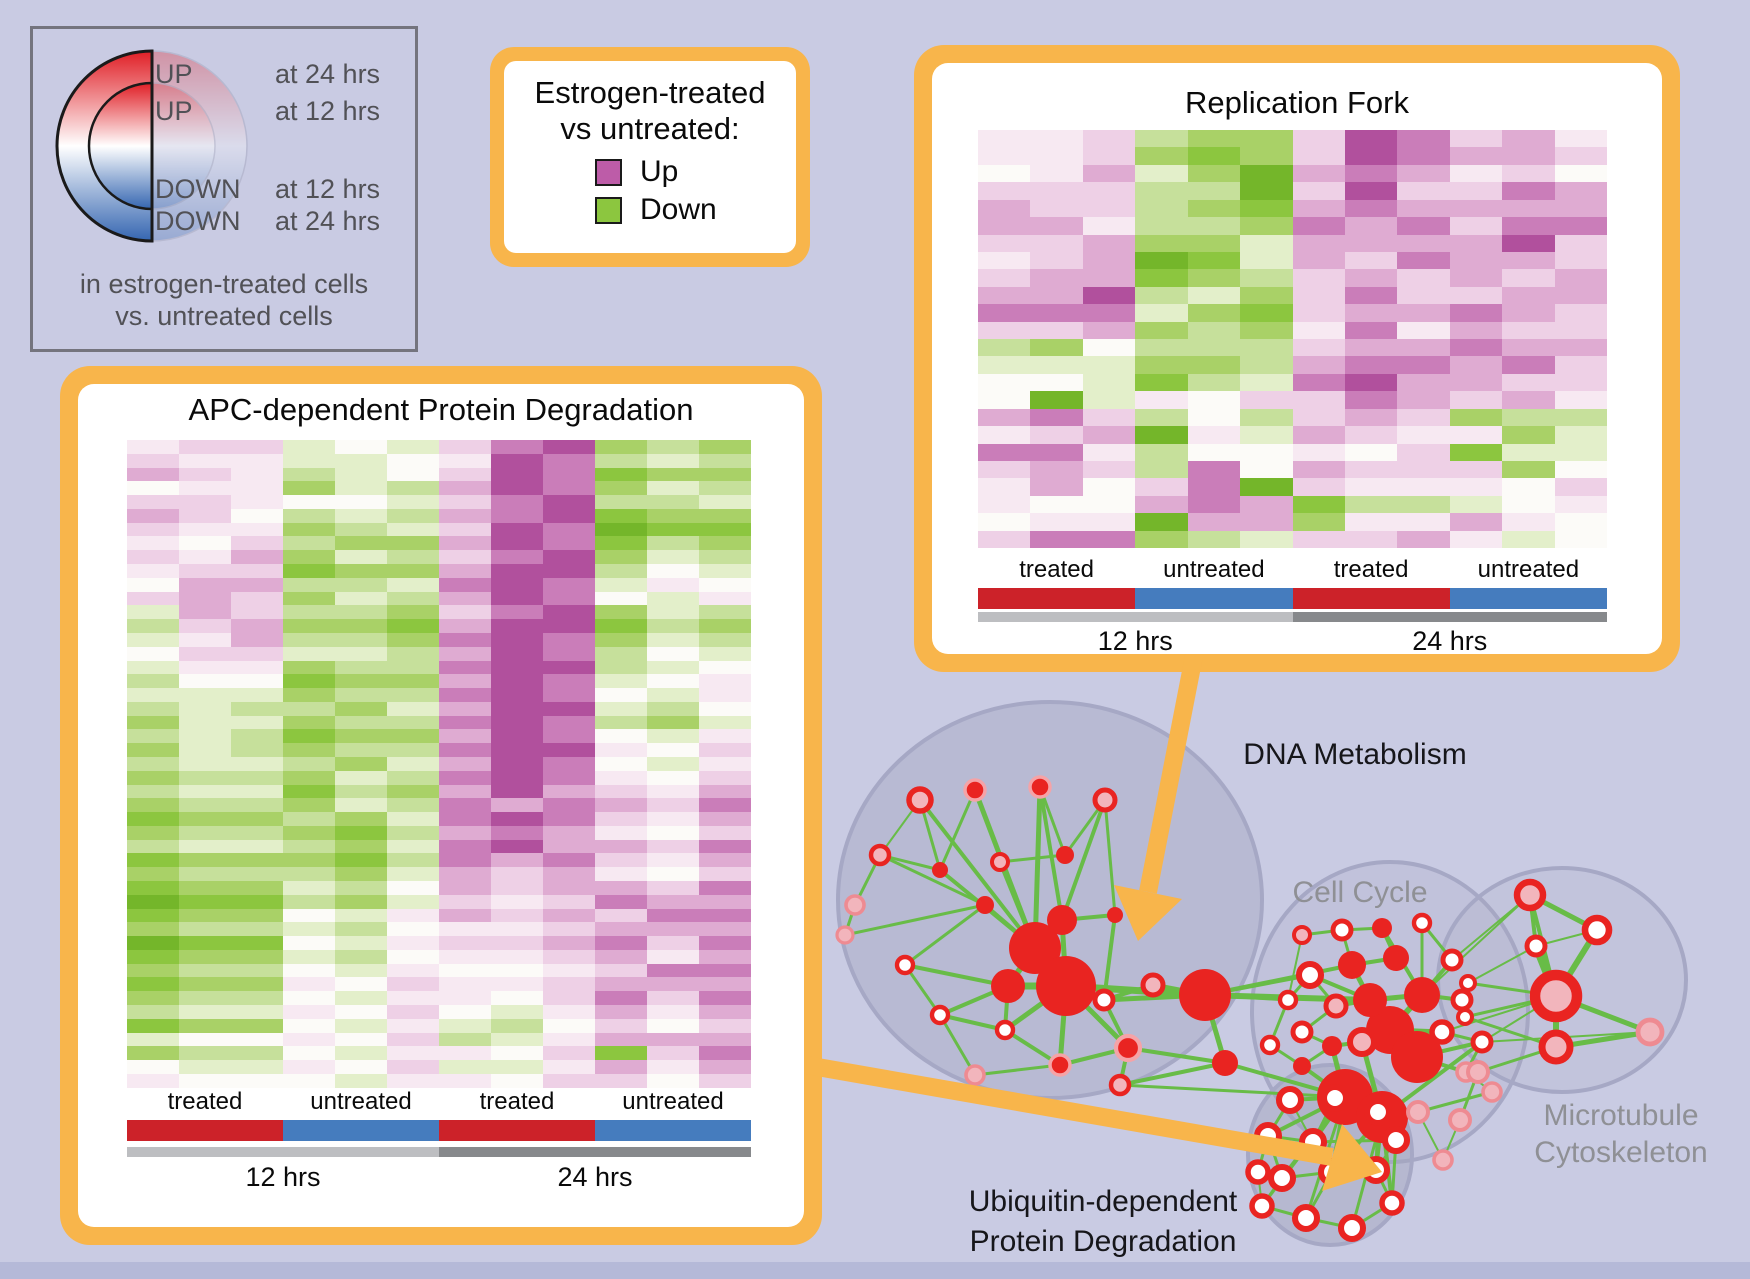 This screenshot has width=1750, height=1279. What do you see at coordinates (205, 1101) in the screenshot?
I see `sample-group-label: treated` at bounding box center [205, 1101].